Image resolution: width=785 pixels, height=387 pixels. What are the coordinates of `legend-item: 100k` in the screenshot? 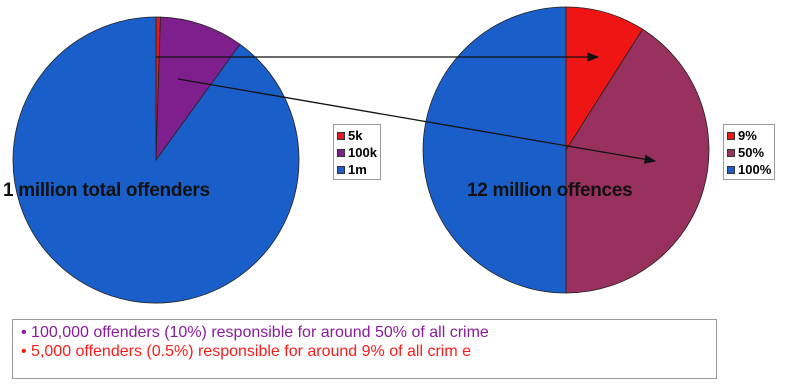 It's located at (357, 152).